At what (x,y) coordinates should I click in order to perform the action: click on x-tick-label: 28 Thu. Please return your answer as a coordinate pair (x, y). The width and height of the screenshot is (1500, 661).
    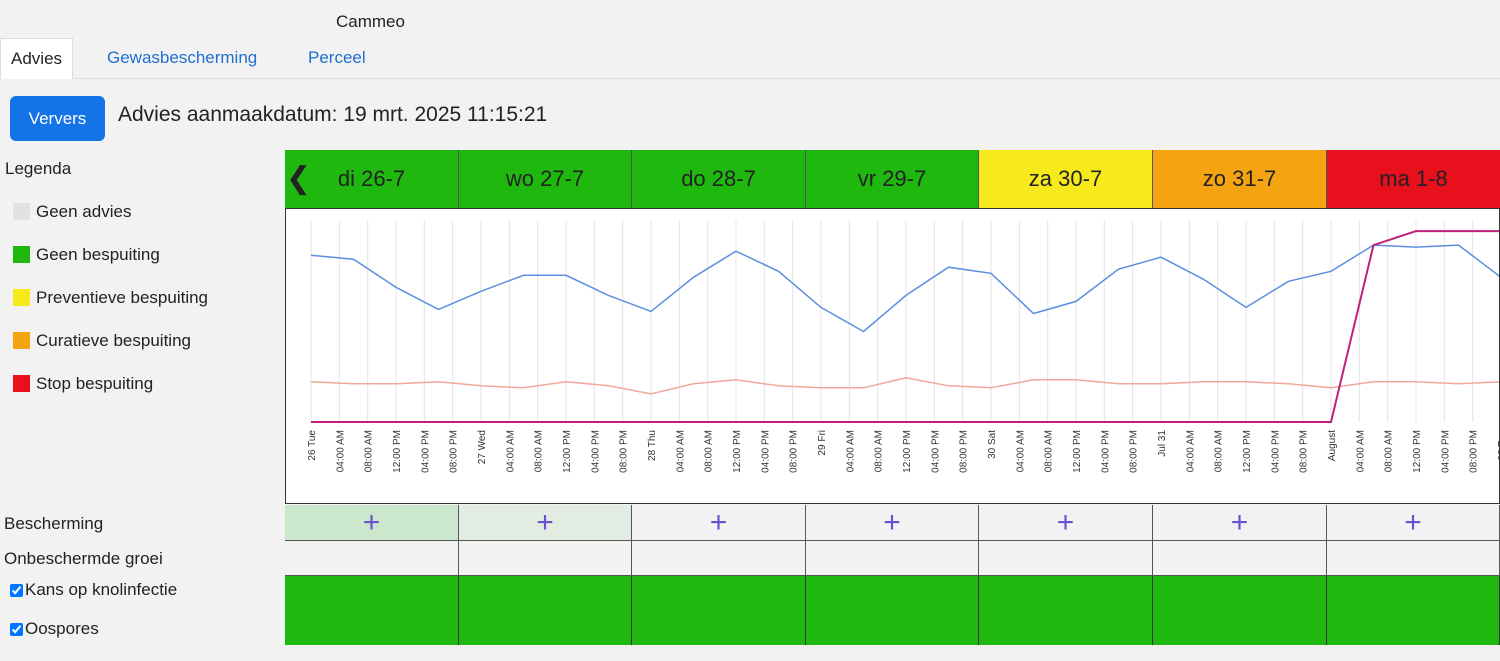
    Looking at the image, I should click on (652, 445).